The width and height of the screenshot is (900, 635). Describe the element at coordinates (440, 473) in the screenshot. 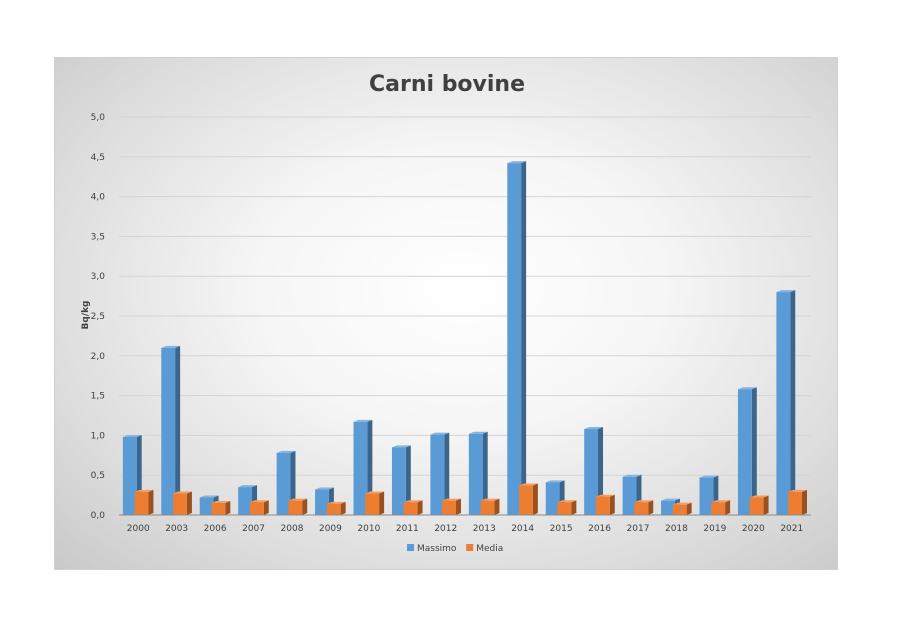

I see `bar-massimo-2012` at that location.